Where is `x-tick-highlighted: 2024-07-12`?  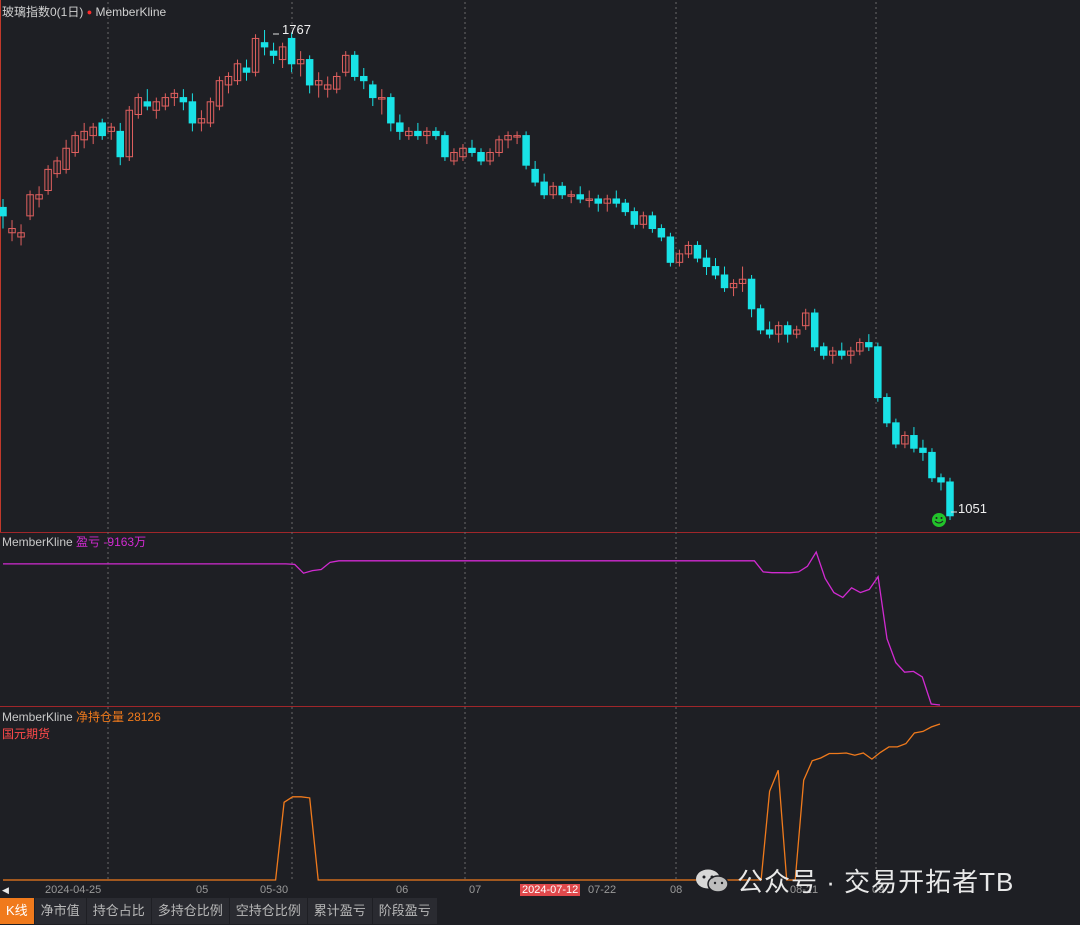
x-tick-highlighted: 2024-07-12 is located at coordinates (550, 890).